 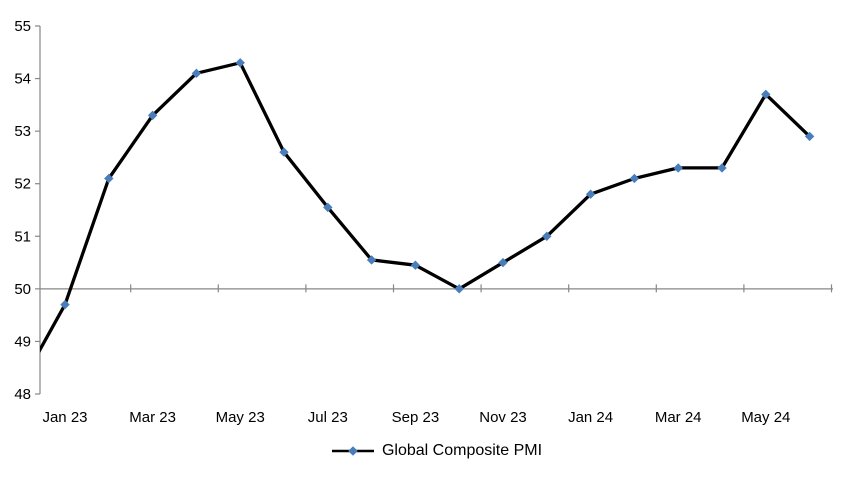 What do you see at coordinates (240, 417) in the screenshot?
I see `x-tick-label: May 23` at bounding box center [240, 417].